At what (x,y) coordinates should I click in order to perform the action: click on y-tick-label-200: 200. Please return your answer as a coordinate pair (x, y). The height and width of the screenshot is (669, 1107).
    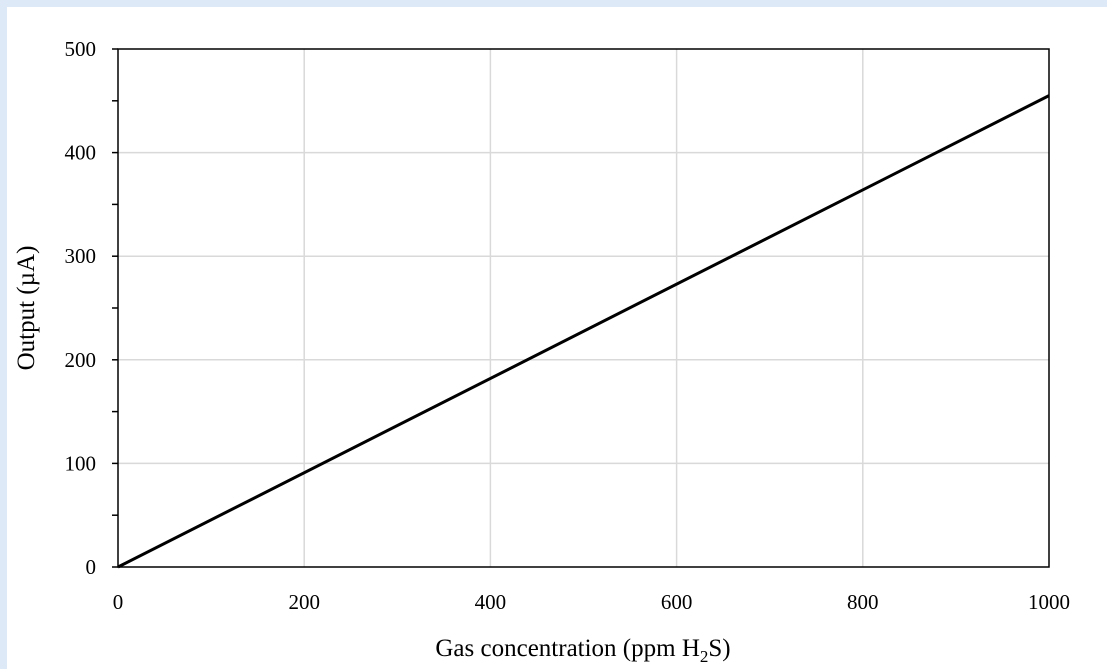
    Looking at the image, I should click on (81, 360).